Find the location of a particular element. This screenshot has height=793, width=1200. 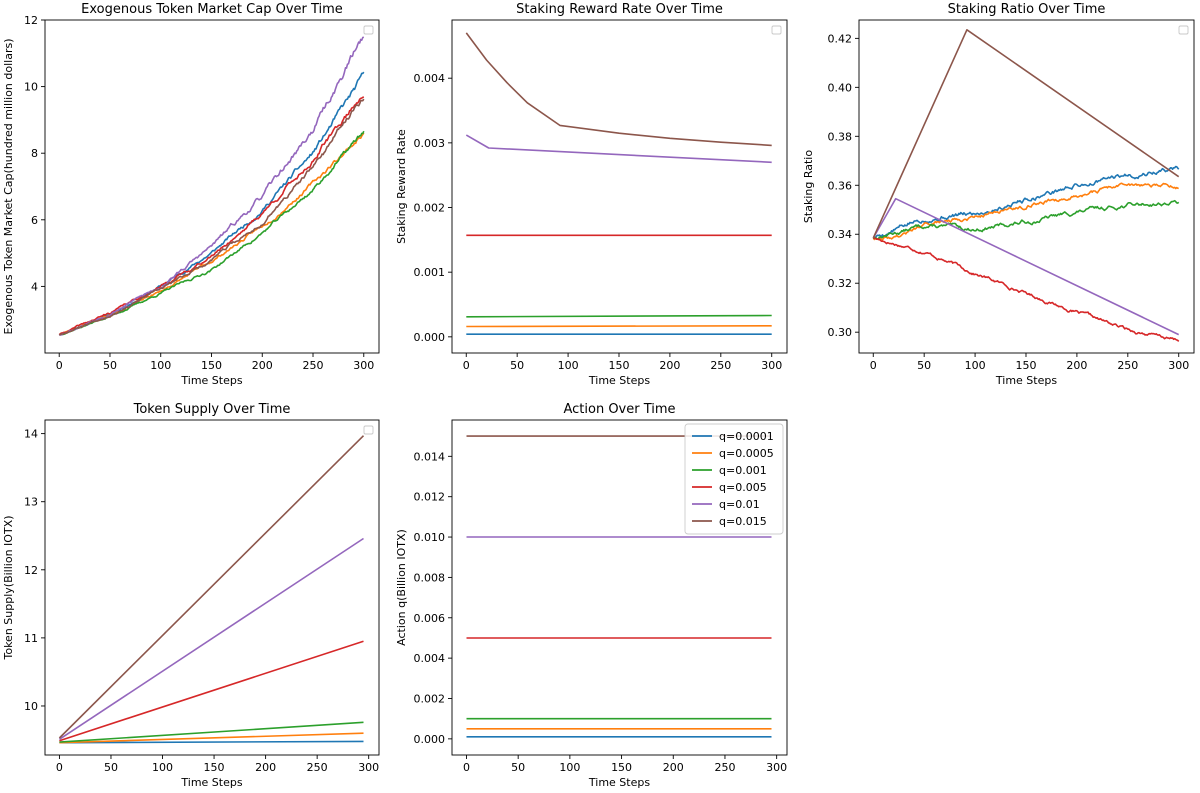

y-tick-label: 4 is located at coordinates (34, 286).